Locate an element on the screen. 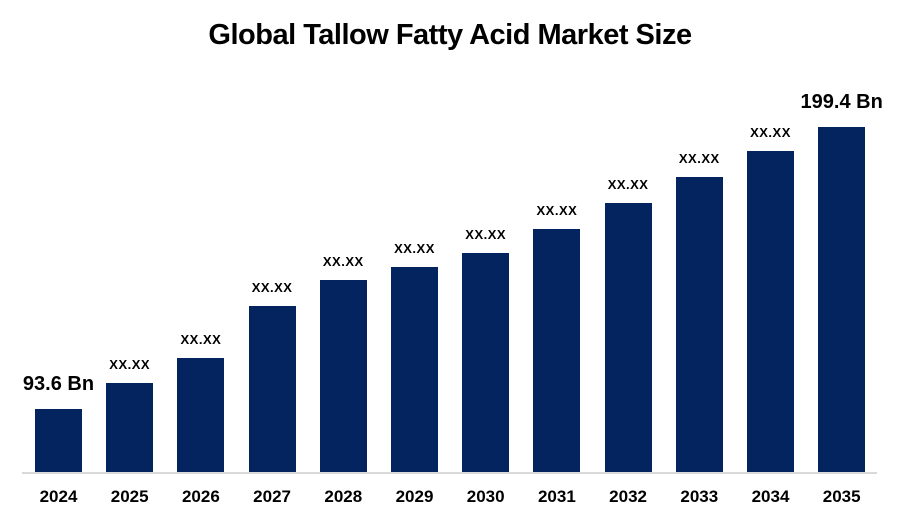  x-axis-label-2030: 2030 is located at coordinates (485, 496).